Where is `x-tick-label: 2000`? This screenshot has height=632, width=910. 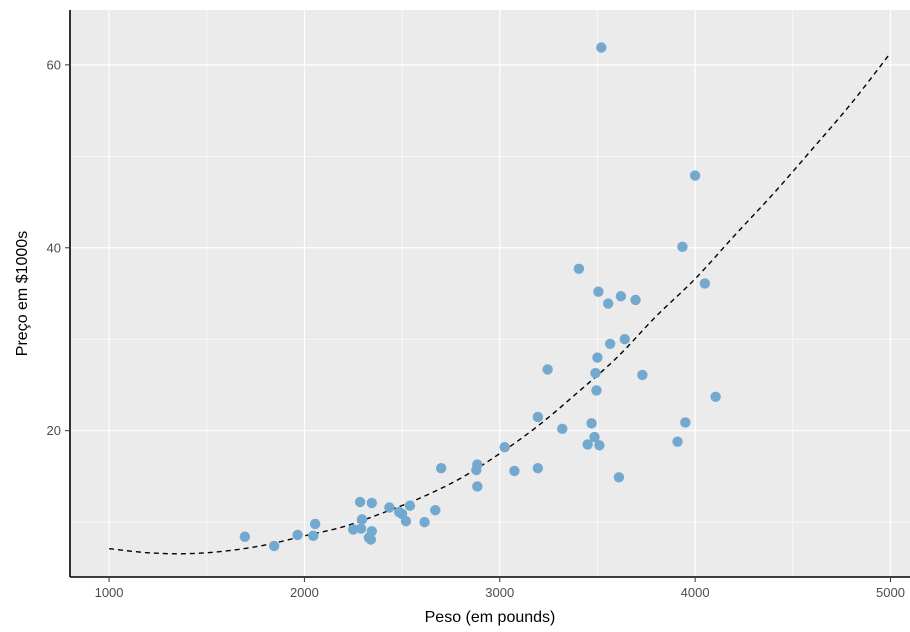
x-tick-label: 2000 is located at coordinates (304, 592).